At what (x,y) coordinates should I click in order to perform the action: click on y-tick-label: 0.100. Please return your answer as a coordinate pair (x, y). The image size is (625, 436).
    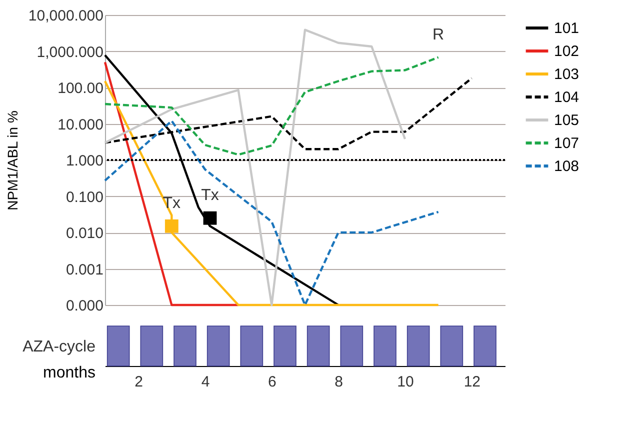
    Looking at the image, I should click on (85, 197).